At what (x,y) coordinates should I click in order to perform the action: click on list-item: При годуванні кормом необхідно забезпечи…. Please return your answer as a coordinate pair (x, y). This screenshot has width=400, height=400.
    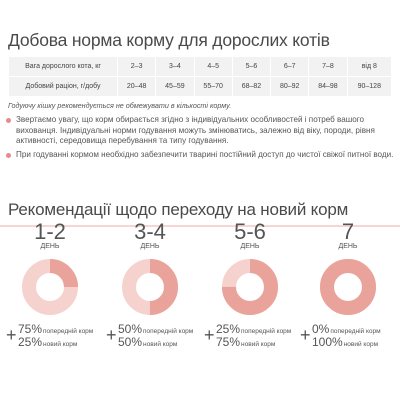
    Looking at the image, I should click on (200, 155).